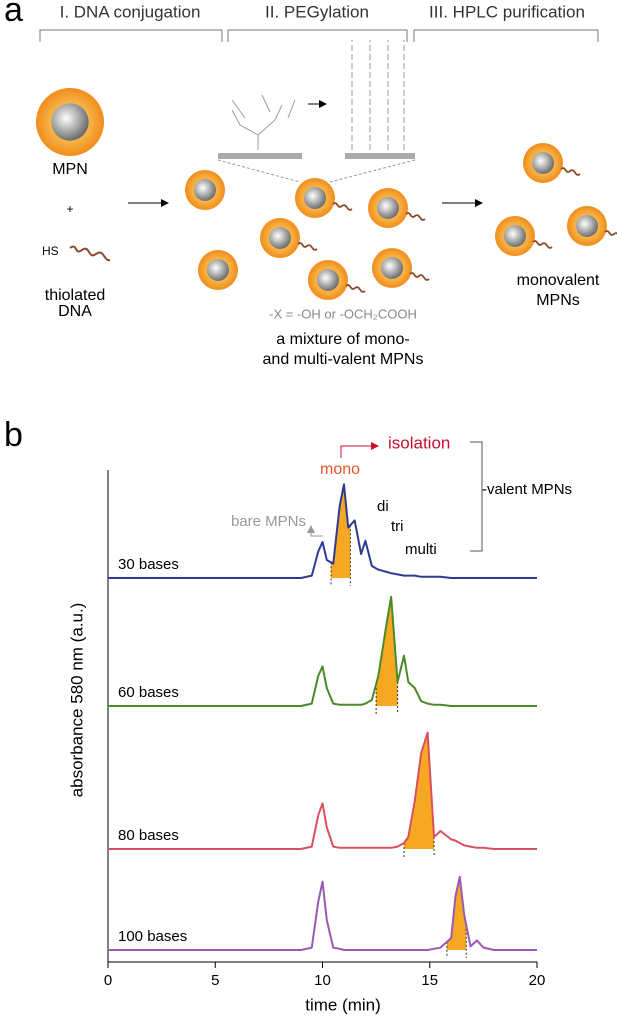 The image size is (617, 1025). Describe the element at coordinates (558, 300) in the screenshot. I see `monovalent-label: MPNs` at that location.